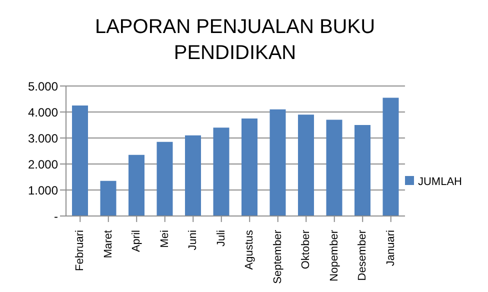 This screenshot has width=488, height=292. What do you see at coordinates (43, 138) in the screenshot?
I see `y-tick-label: 3.000` at bounding box center [43, 138].